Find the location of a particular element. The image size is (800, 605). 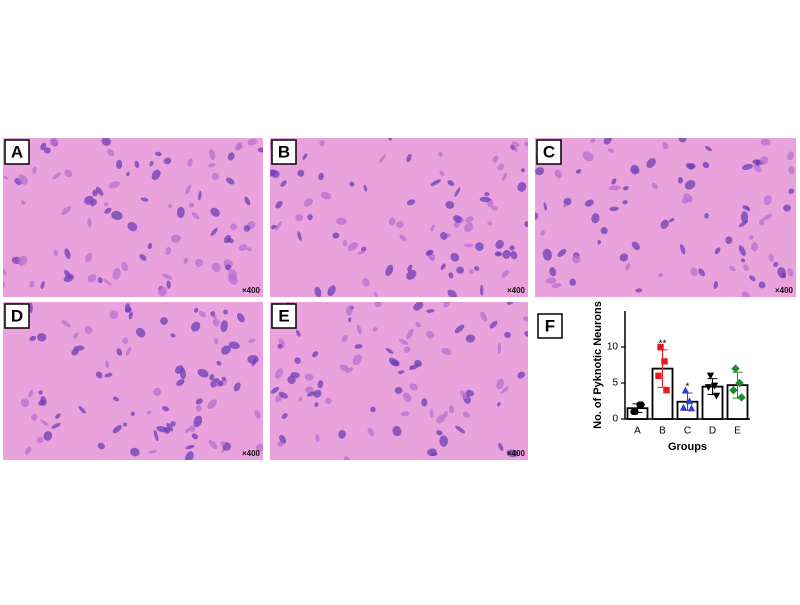

label-box is located at coordinates (284, 316).